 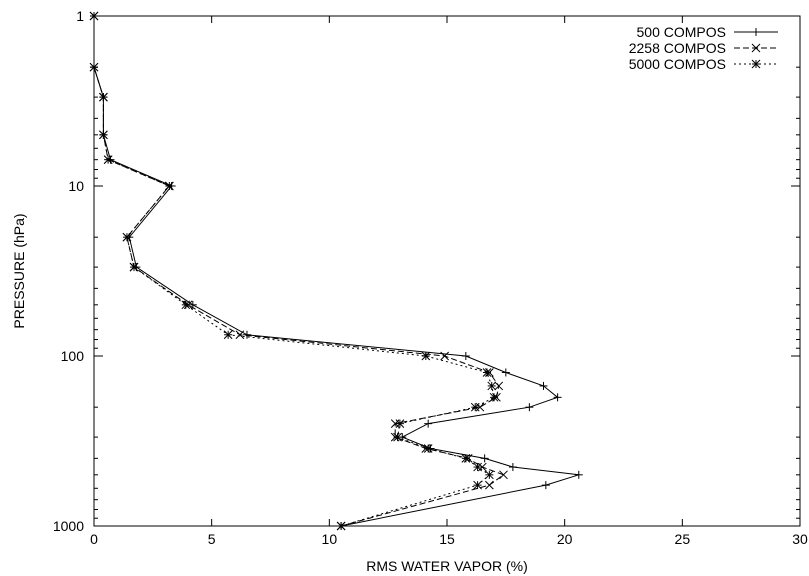 I want to click on y-tick-label: 1, so click(x=80, y=16).